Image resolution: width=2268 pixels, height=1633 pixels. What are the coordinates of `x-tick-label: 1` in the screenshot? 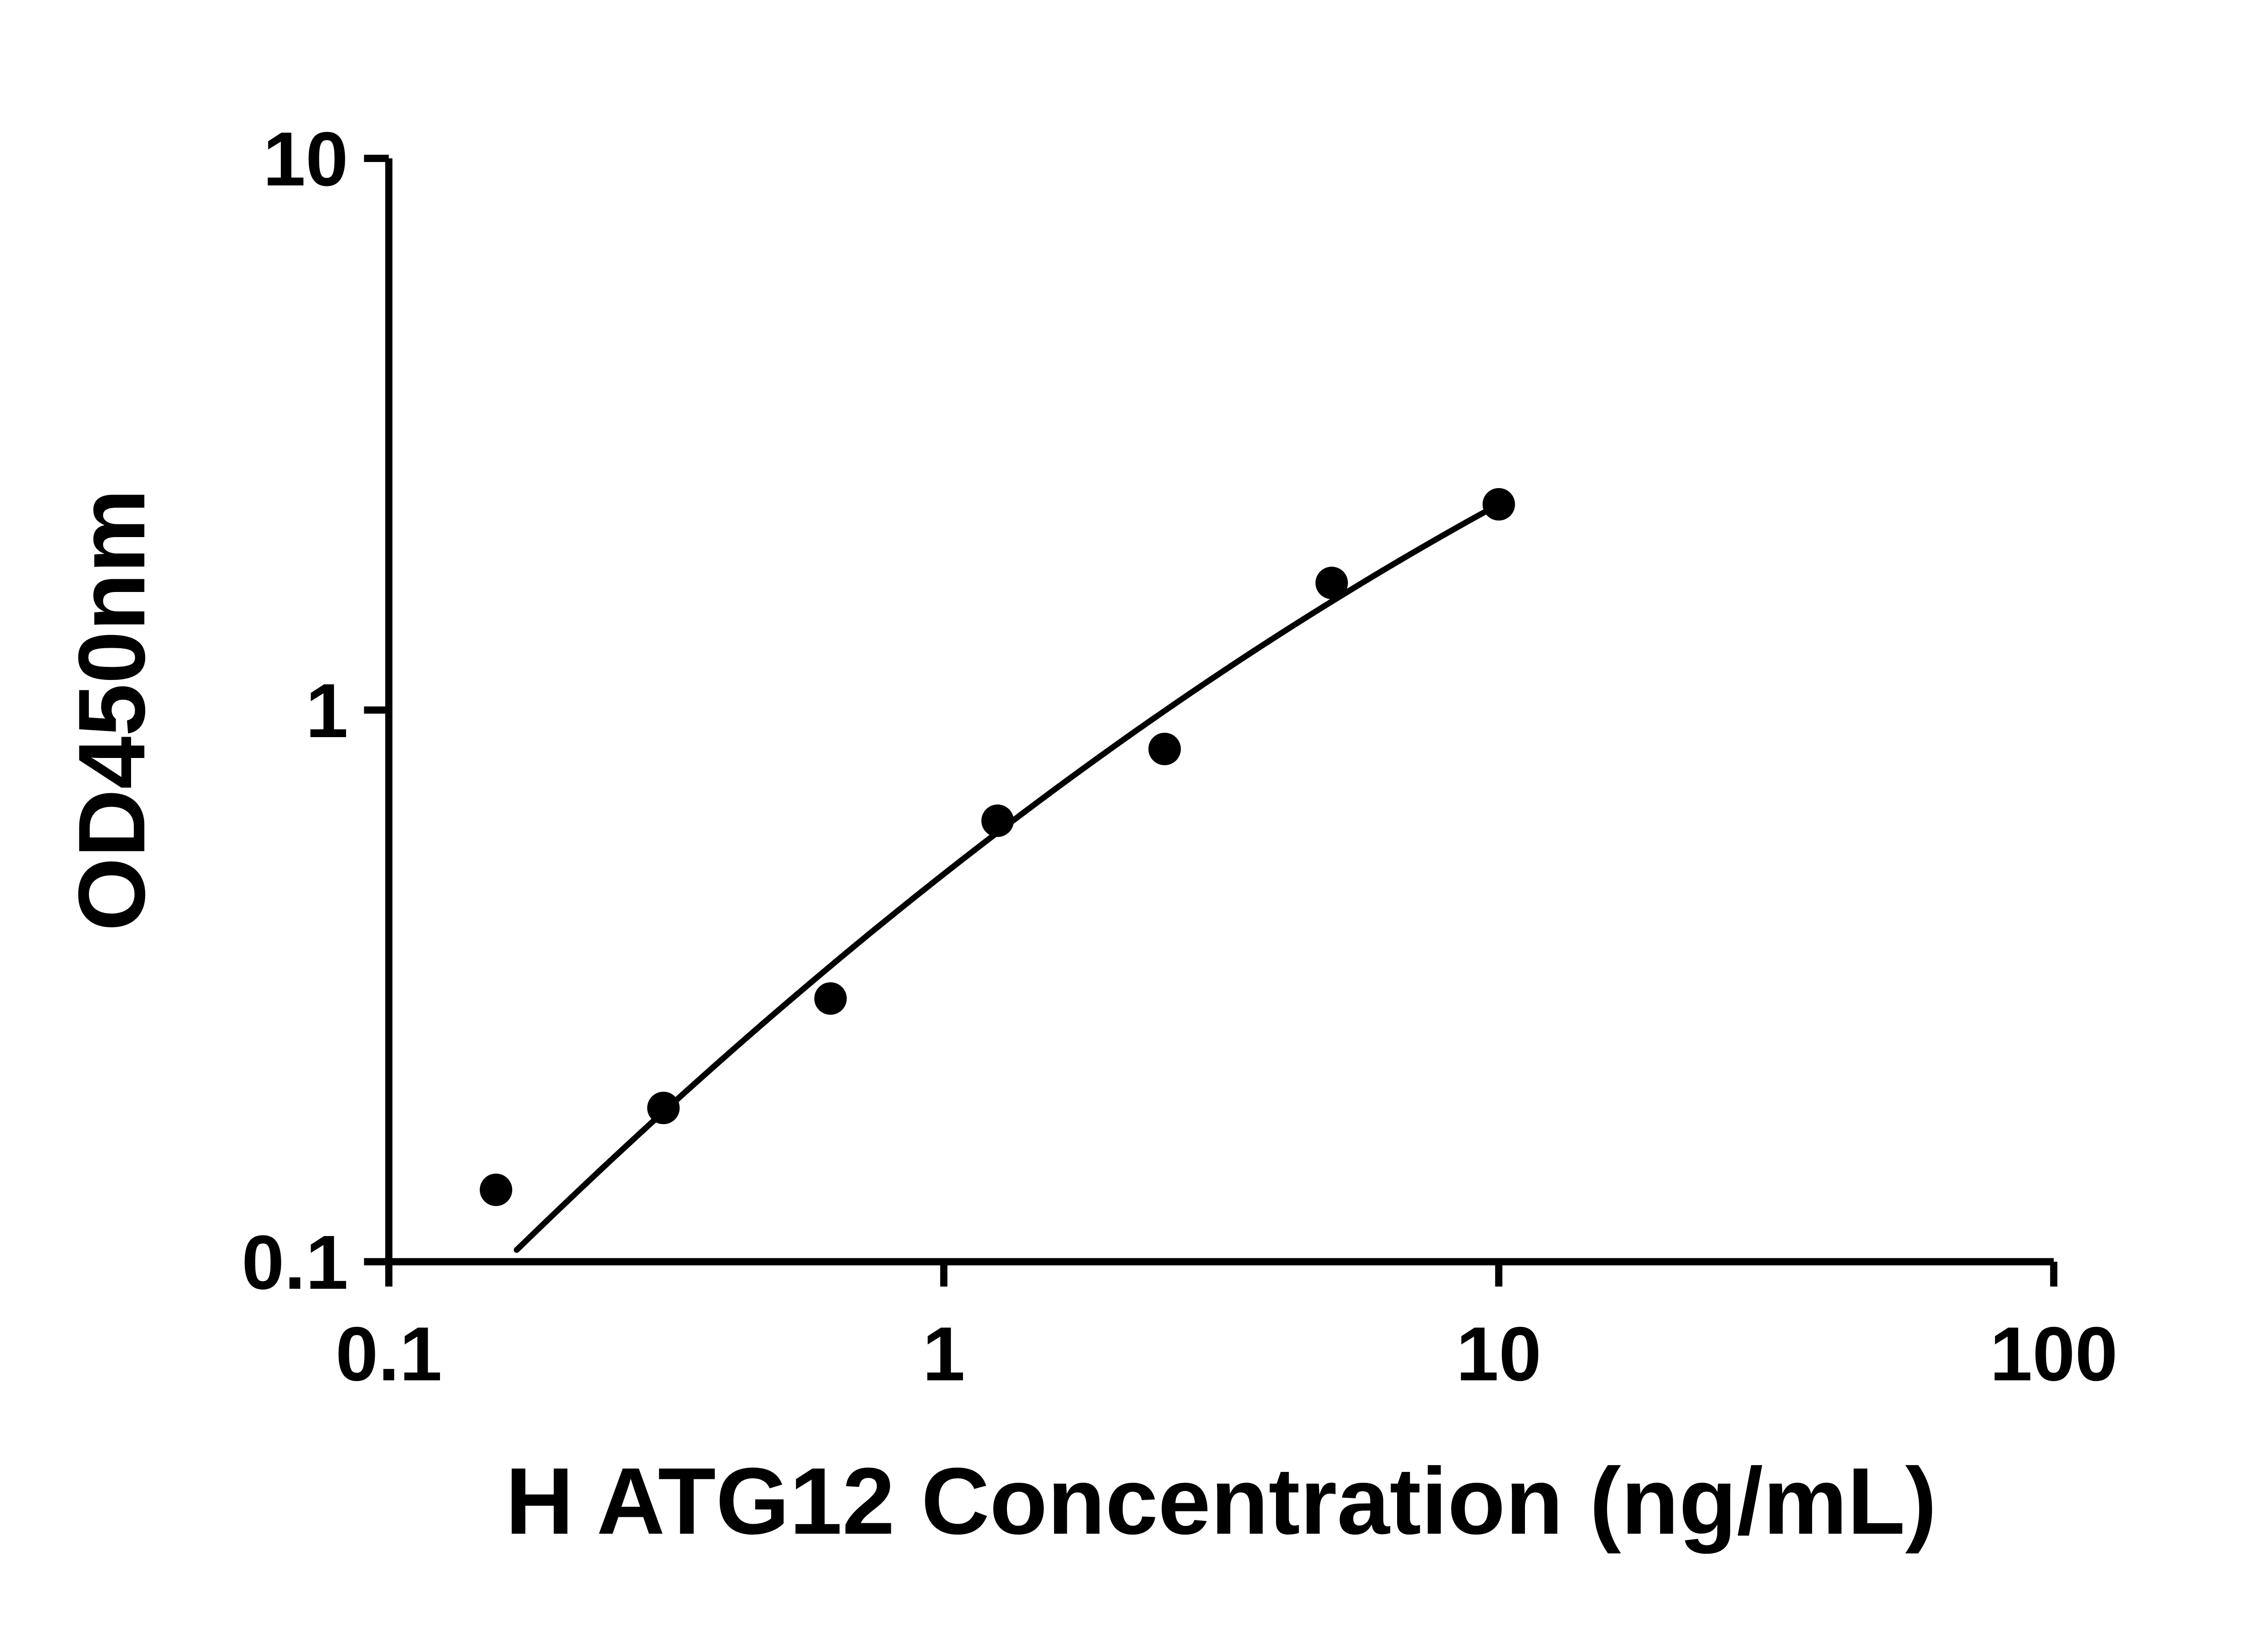 It's located at (944, 1354).